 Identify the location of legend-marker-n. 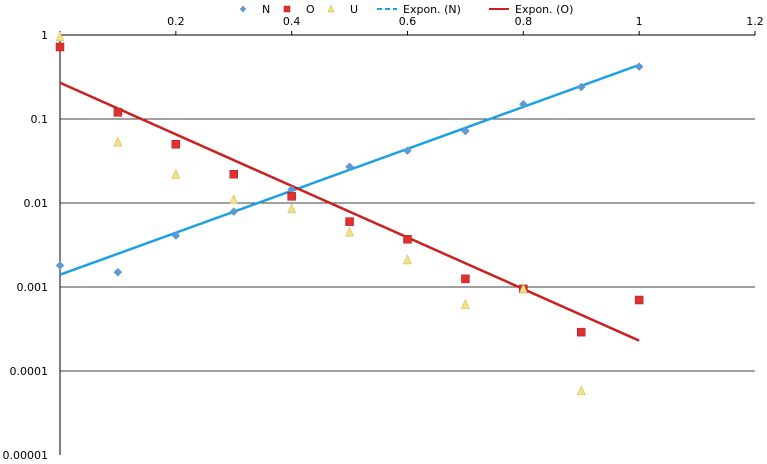
(243, 9).